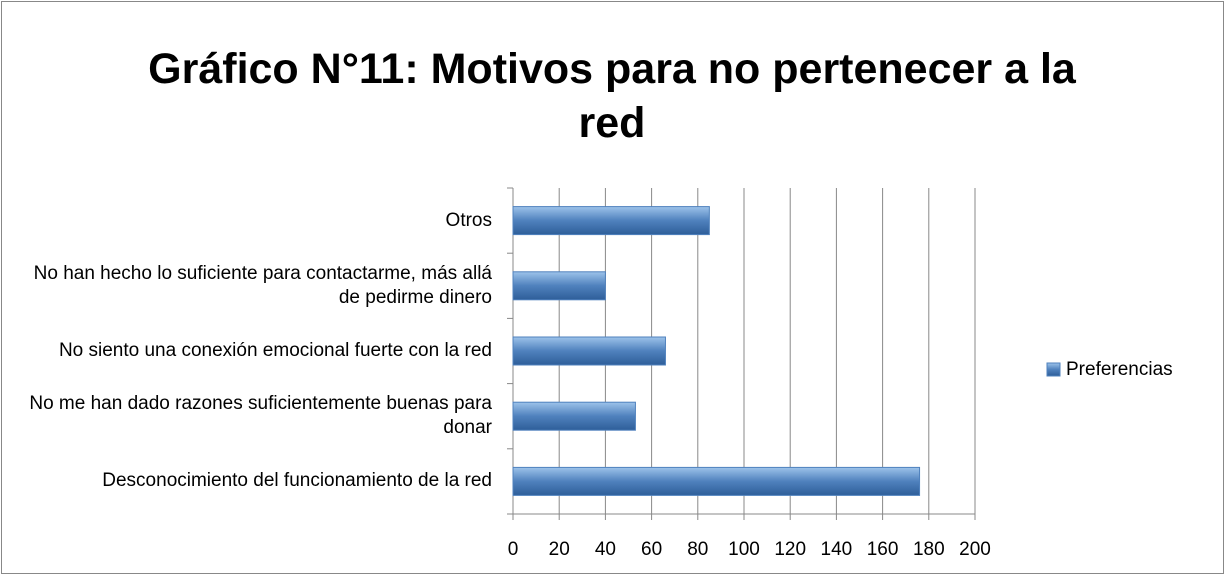  I want to click on x-tick-label: 60, so click(651, 549).